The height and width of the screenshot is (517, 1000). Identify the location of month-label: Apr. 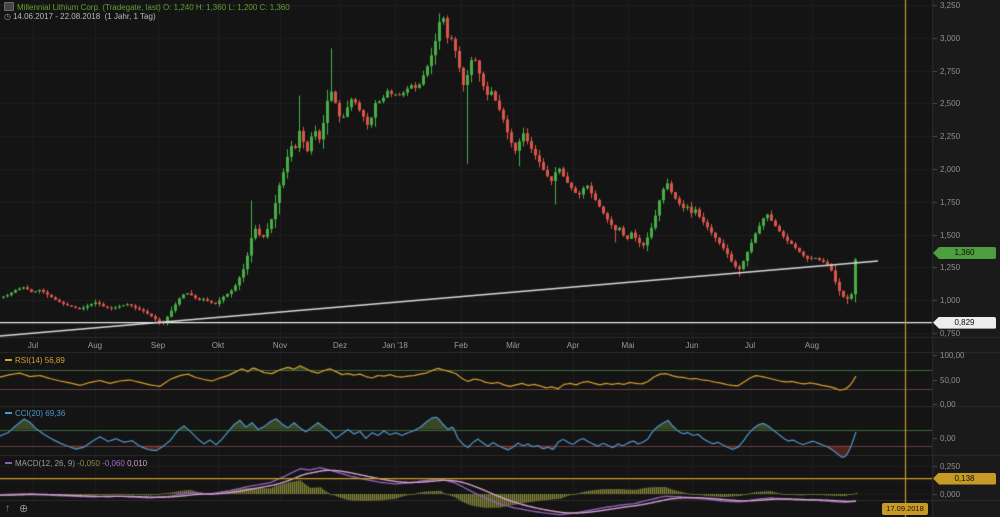
(573, 345).